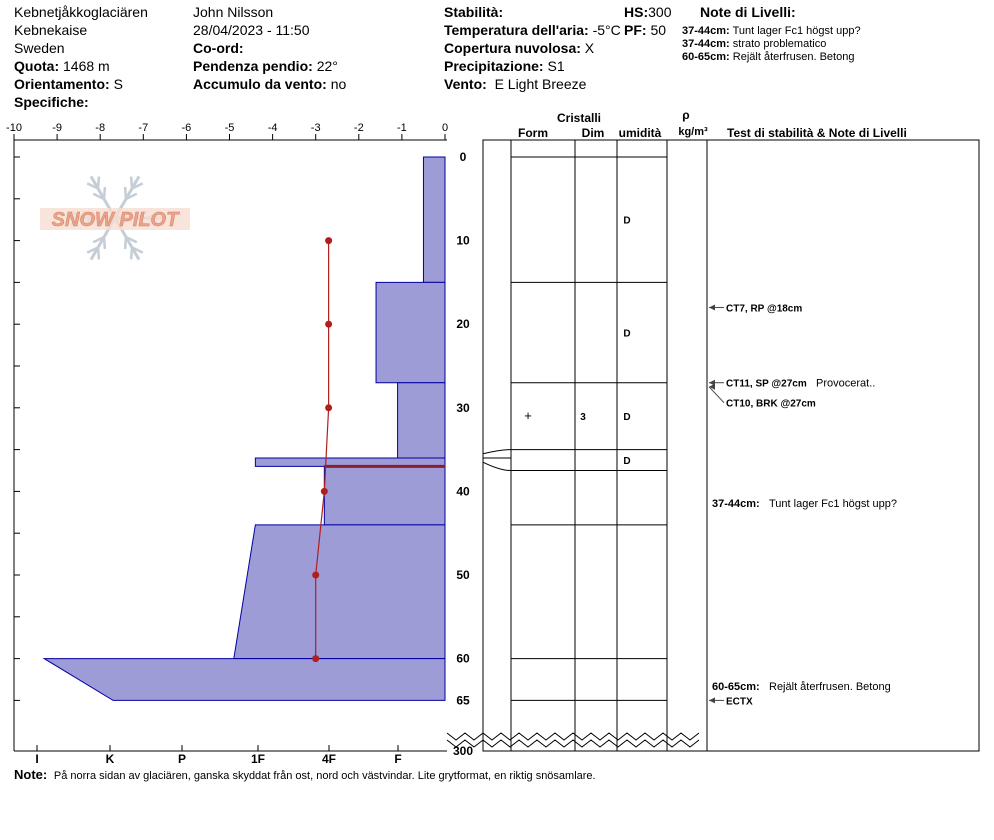 Image resolution: width=994 pixels, height=840 pixels. I want to click on sky-label: Copertura nuvolosa:, so click(512, 48).